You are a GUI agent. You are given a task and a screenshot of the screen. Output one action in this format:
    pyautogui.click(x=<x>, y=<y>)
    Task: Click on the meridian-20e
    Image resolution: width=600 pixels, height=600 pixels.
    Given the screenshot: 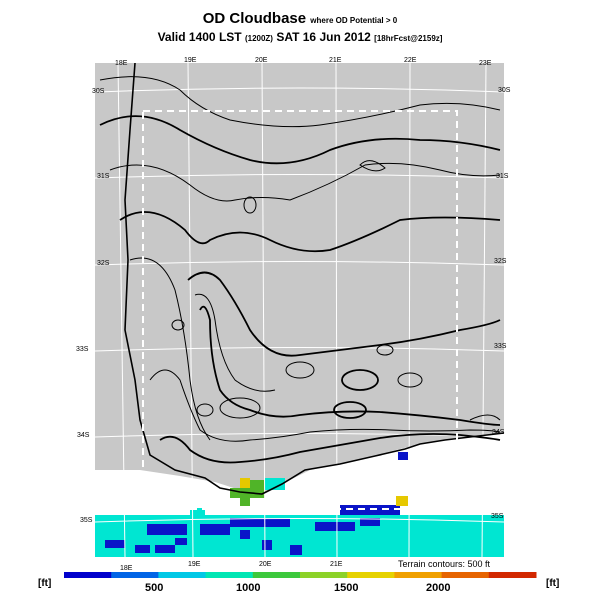 What is the action you would take?
    pyautogui.click(x=263, y=310)
    